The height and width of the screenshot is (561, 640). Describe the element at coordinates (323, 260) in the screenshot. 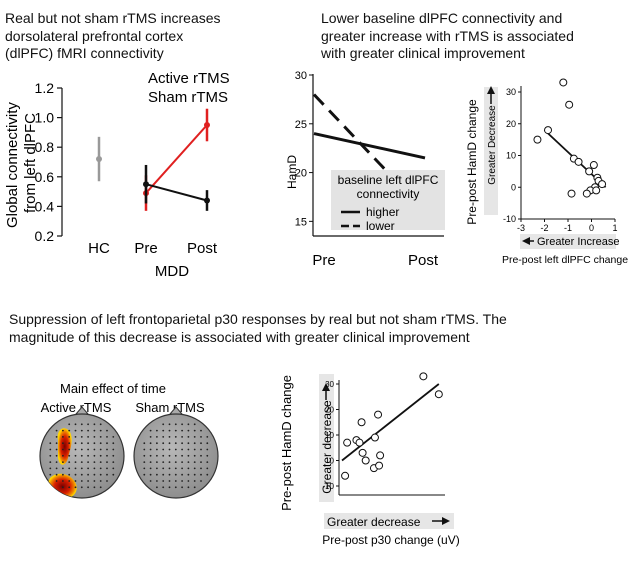

I see `x-tick-pre: Pre` at that location.